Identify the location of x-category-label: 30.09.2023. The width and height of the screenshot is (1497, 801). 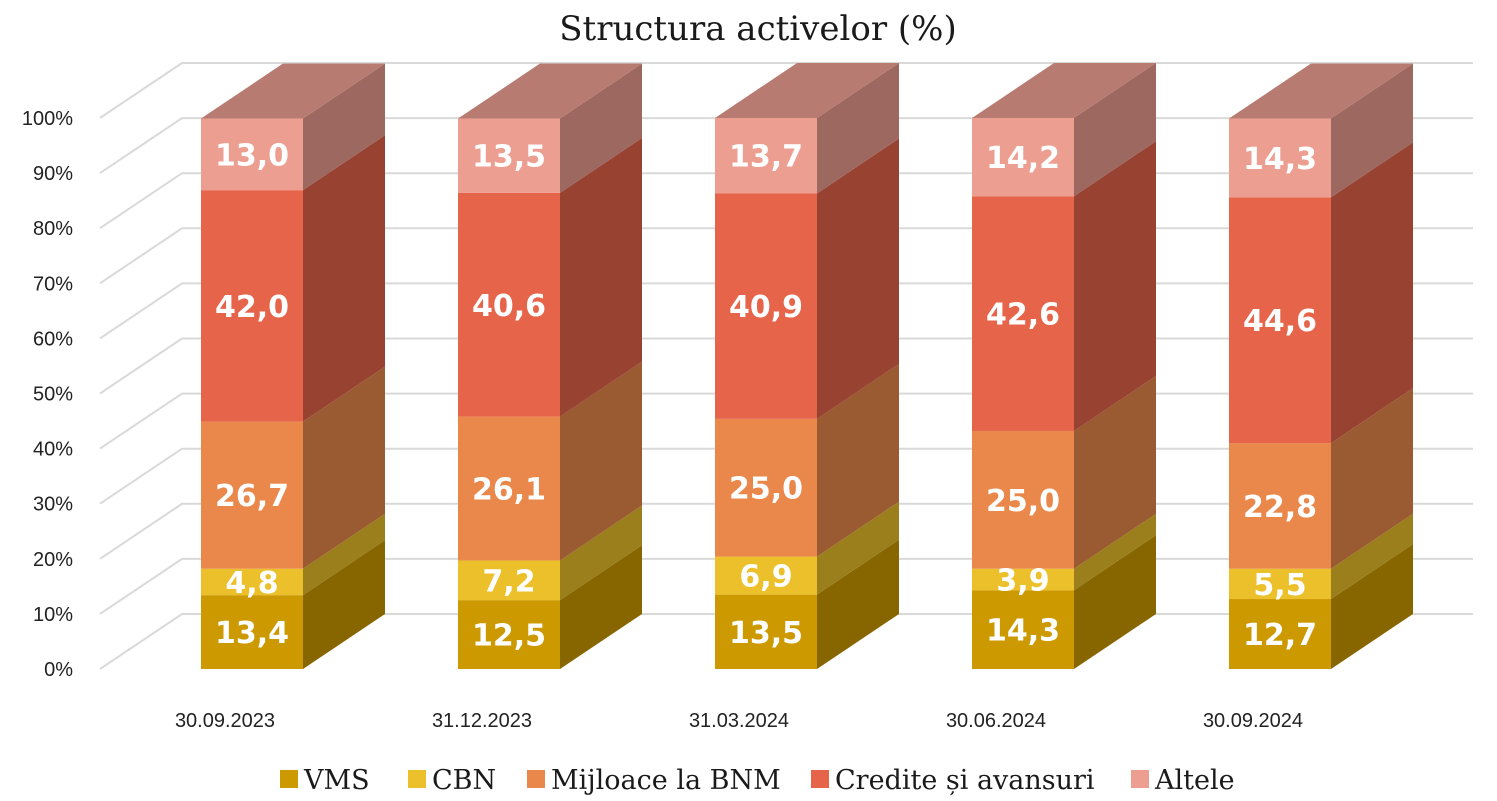
(225, 721).